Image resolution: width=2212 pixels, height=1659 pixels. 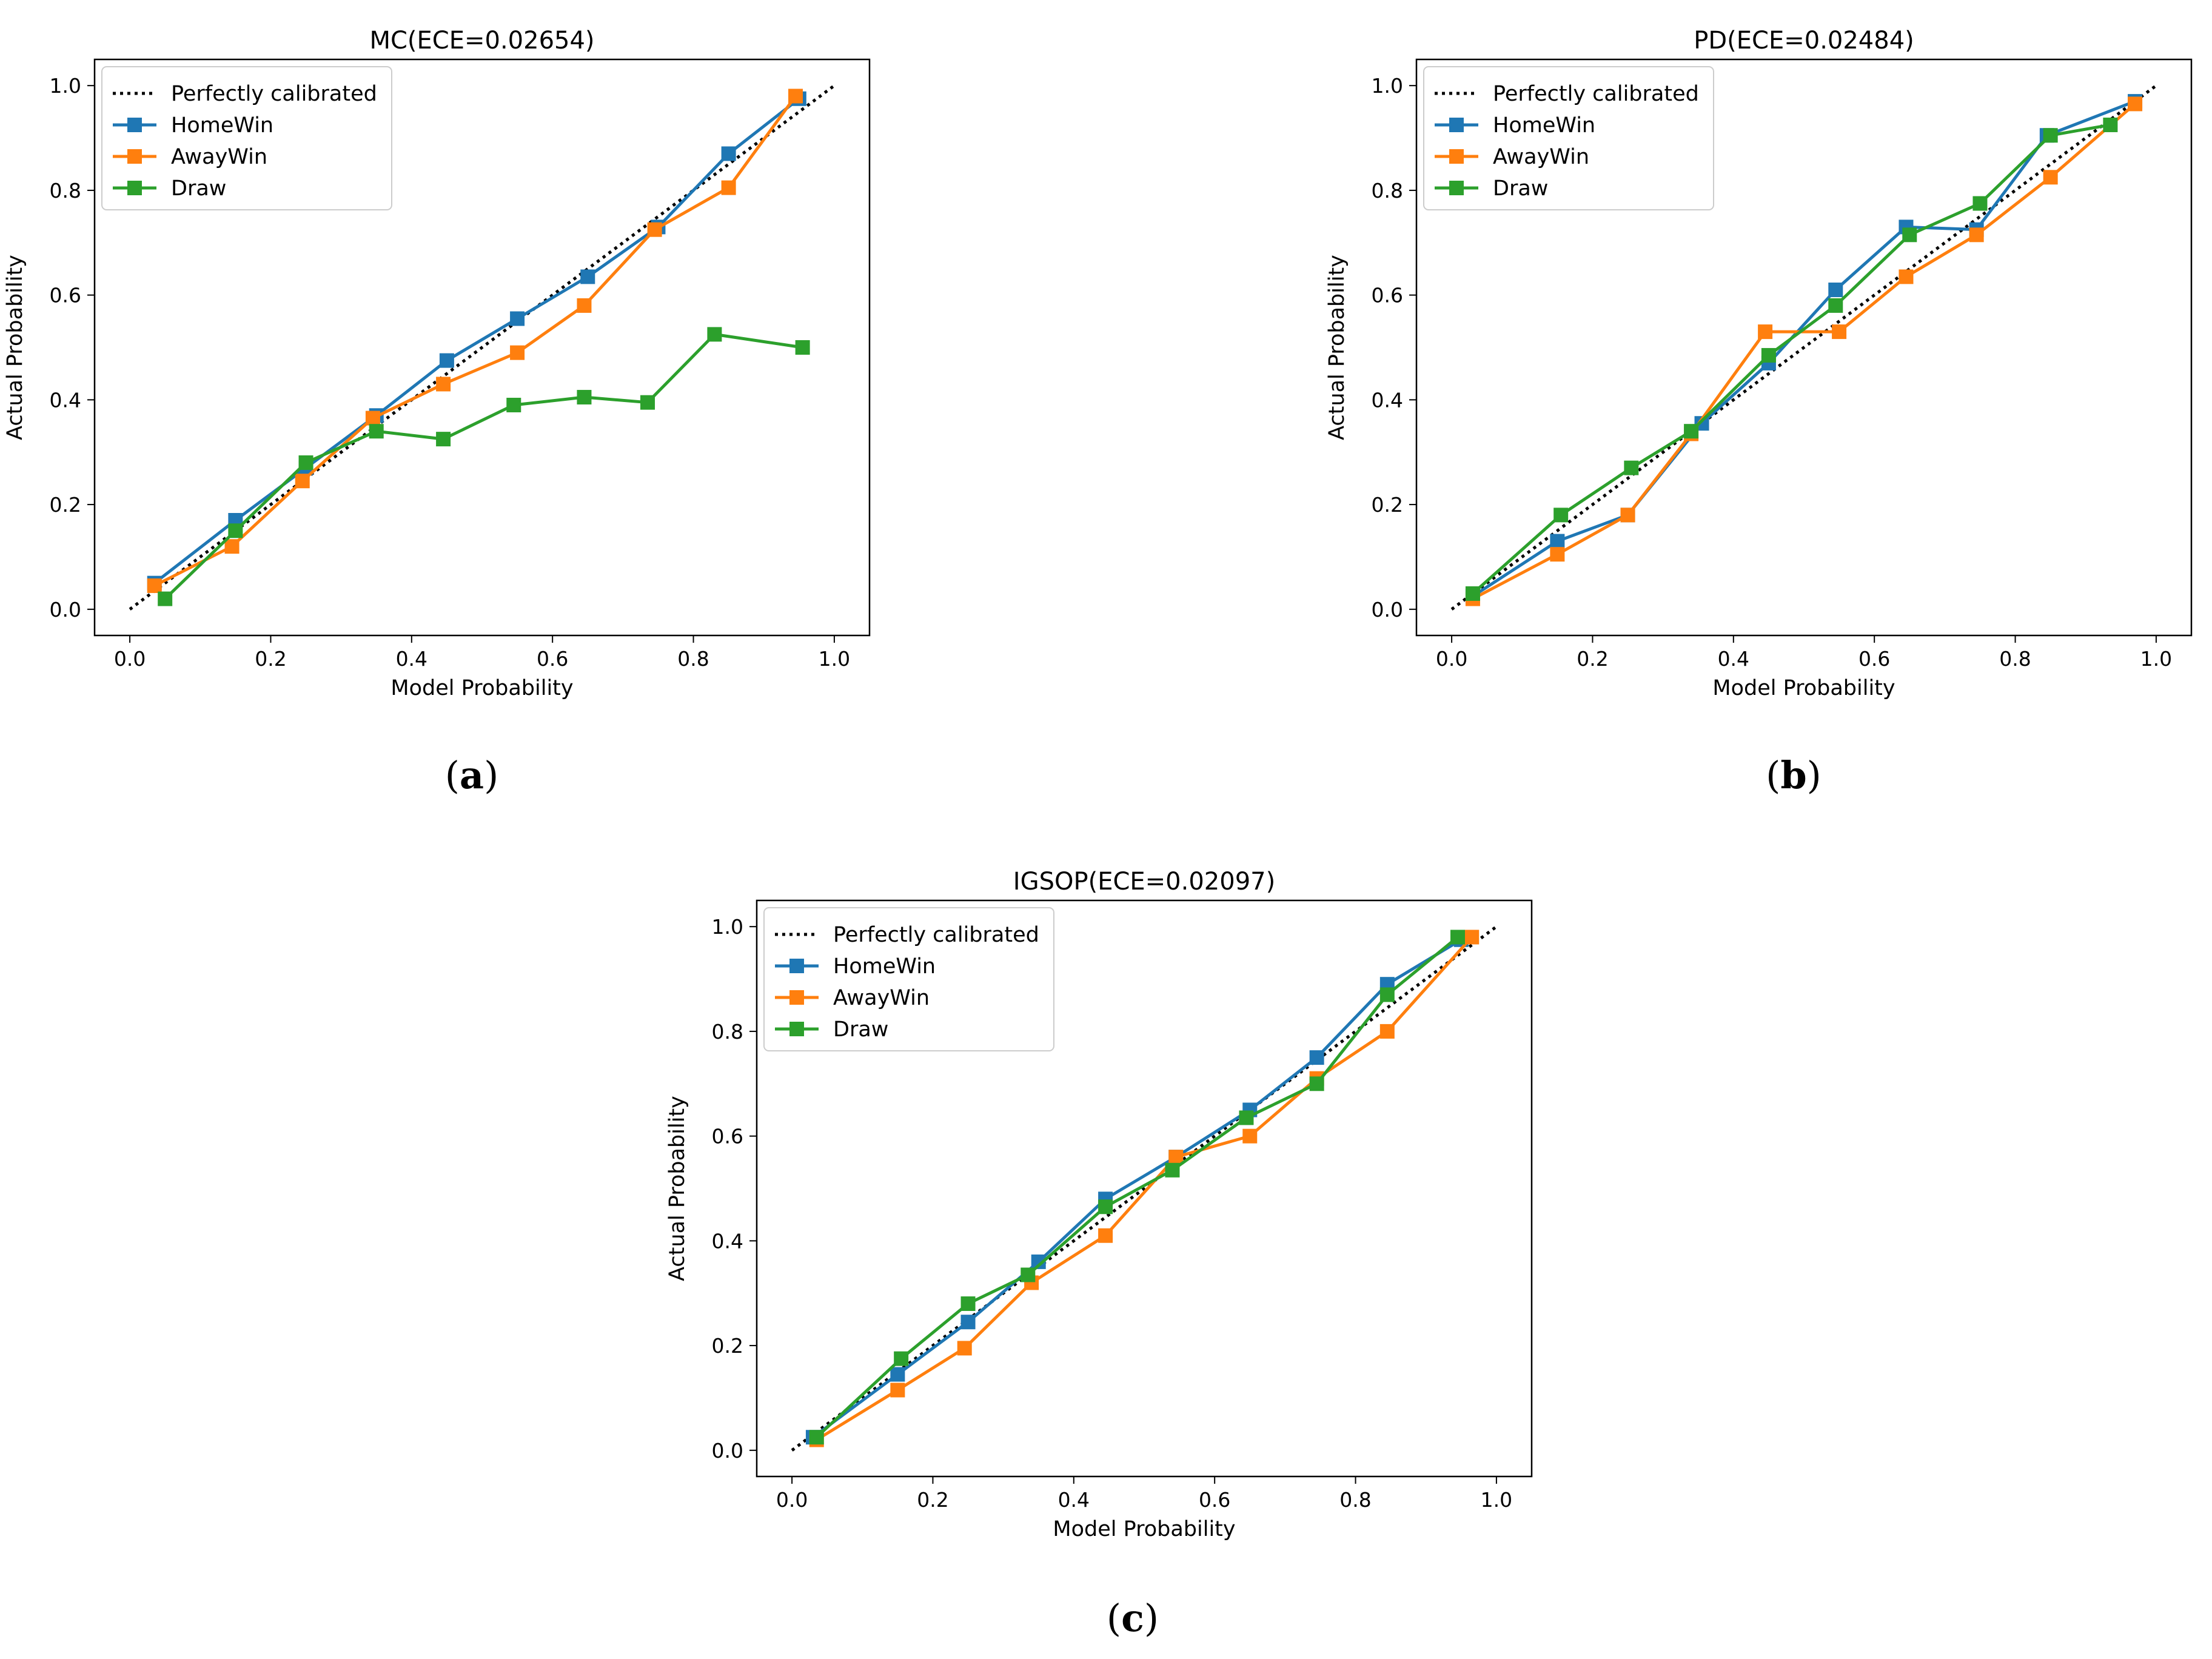 I want to click on panel-label-letter: b, so click(x=1793, y=775).